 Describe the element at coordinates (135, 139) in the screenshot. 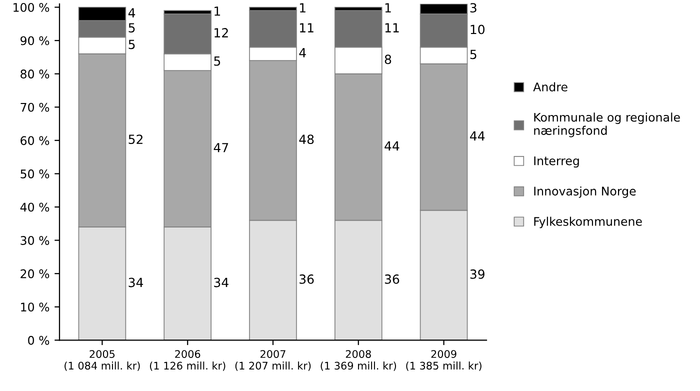

I see `data-label: 52` at that location.